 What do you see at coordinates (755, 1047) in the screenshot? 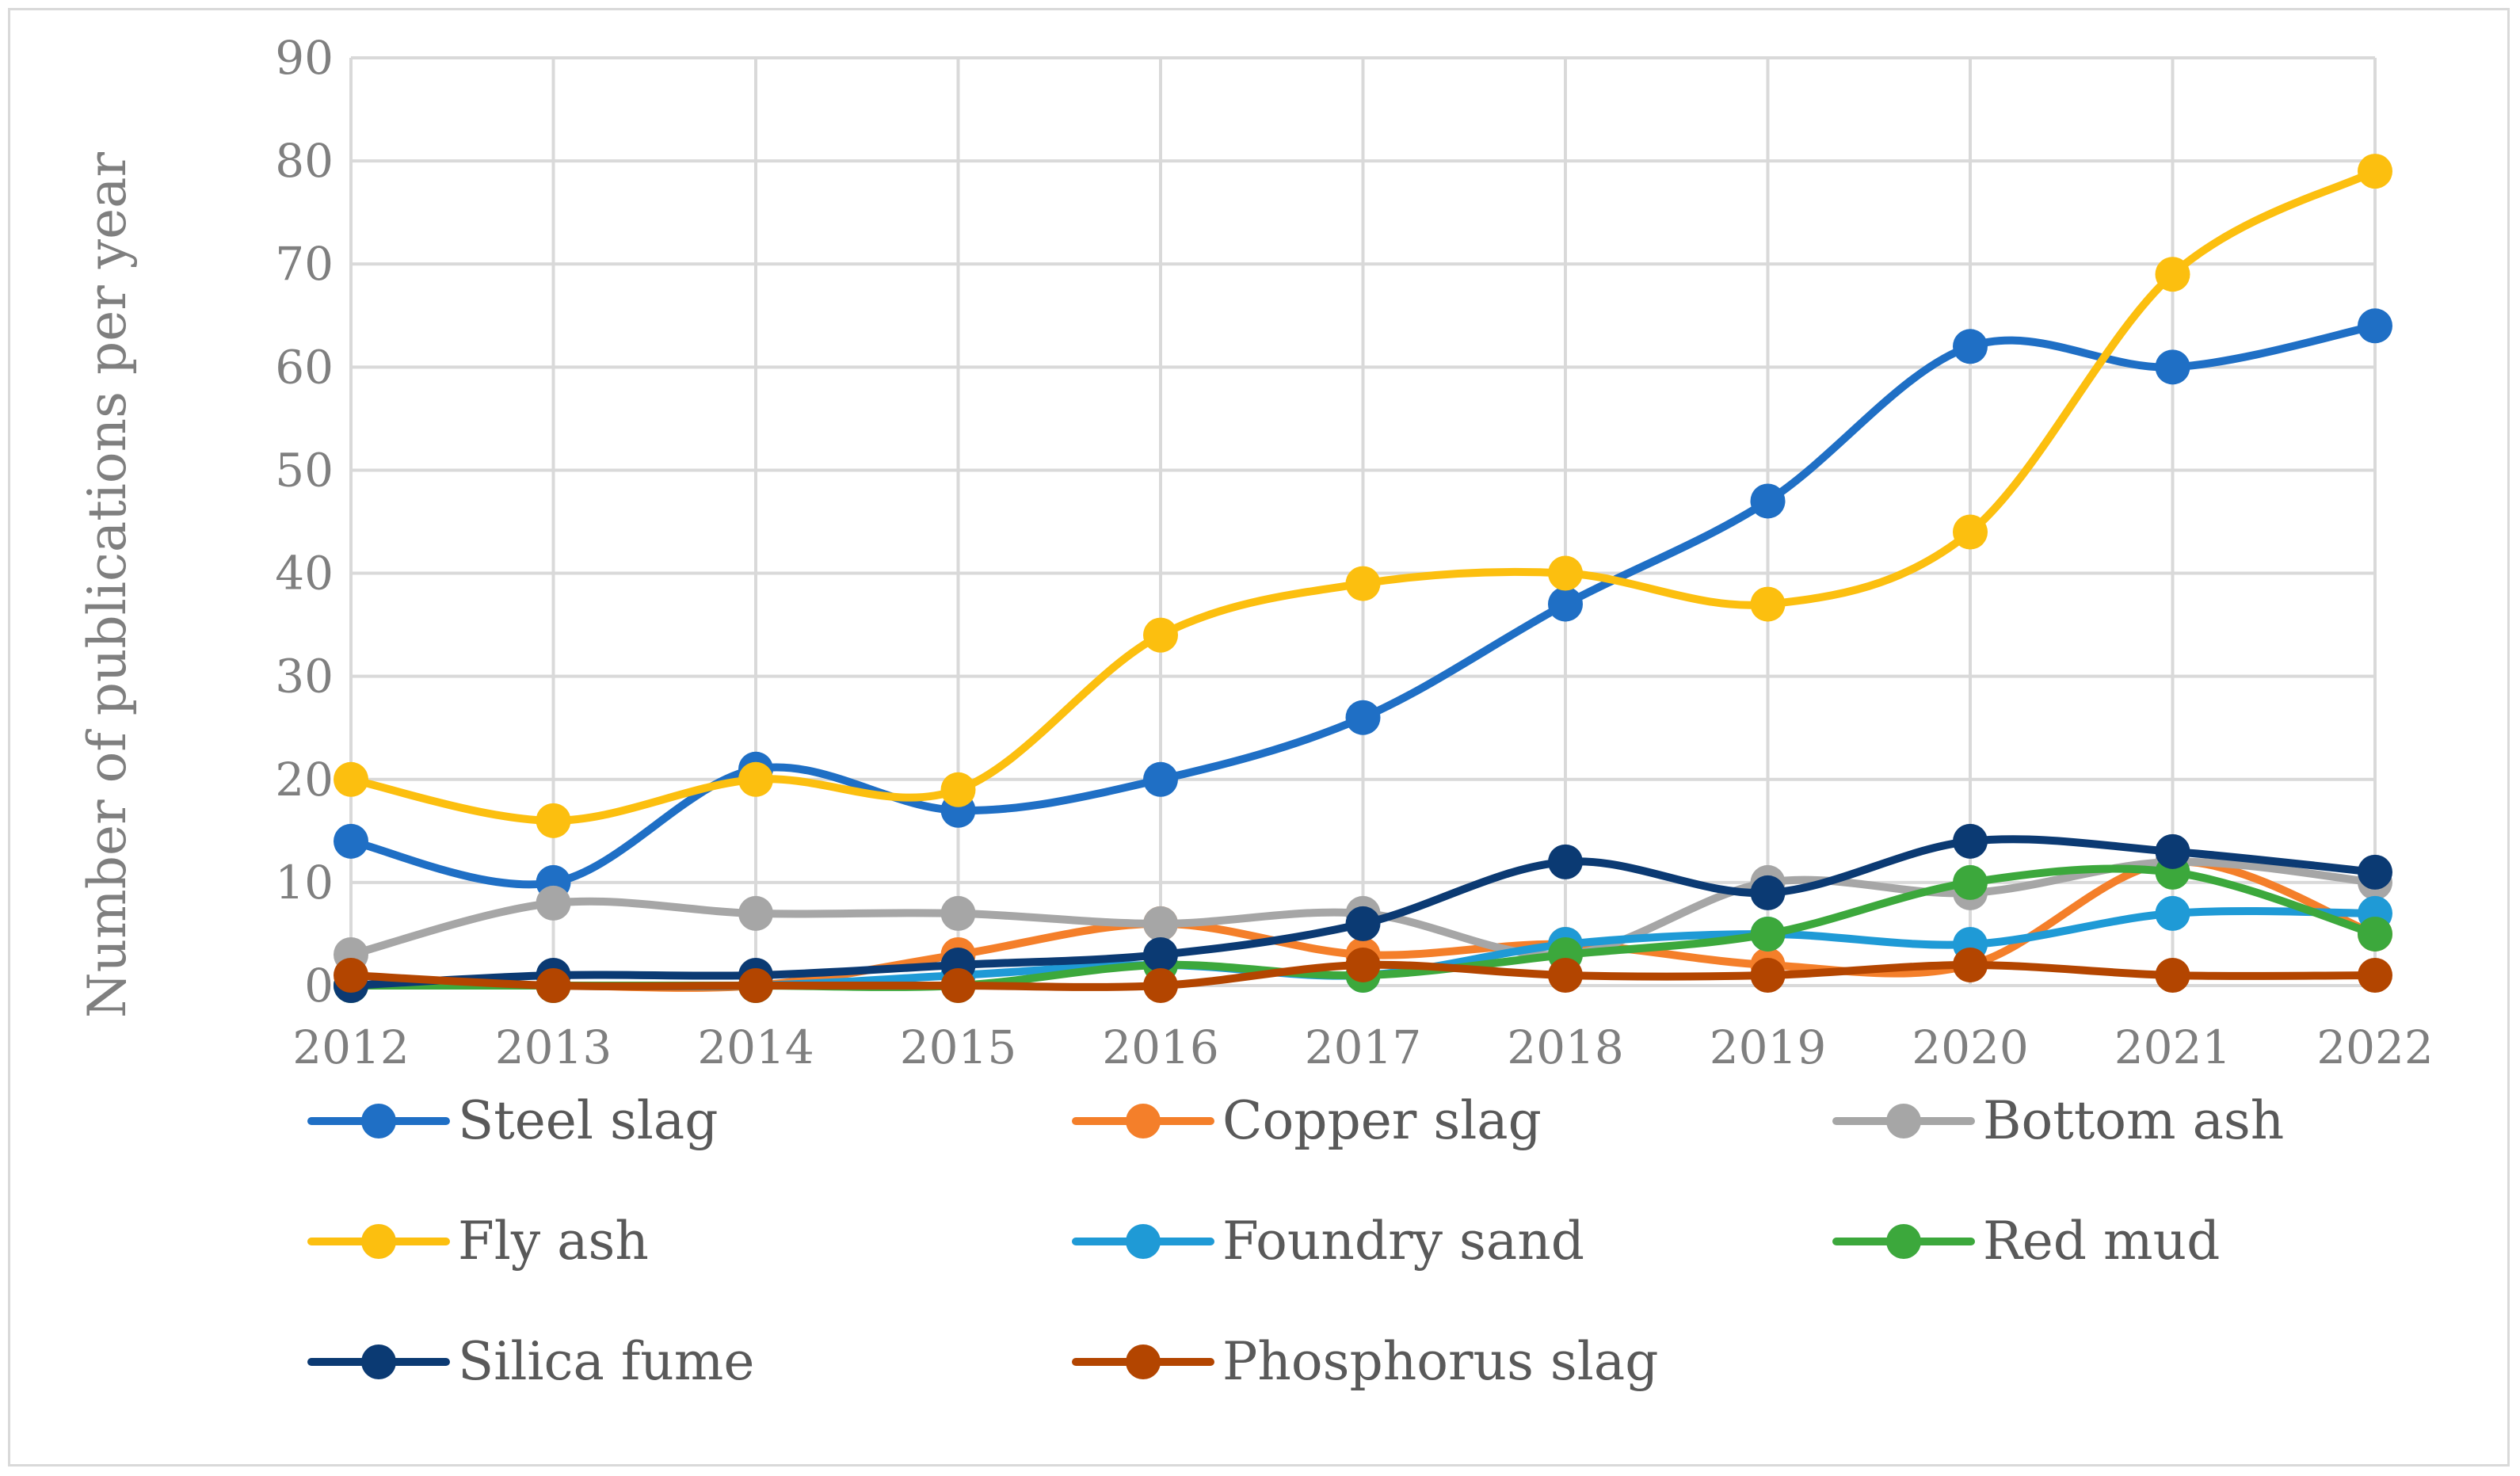
I see `x-tick-label: 2014` at bounding box center [755, 1047].